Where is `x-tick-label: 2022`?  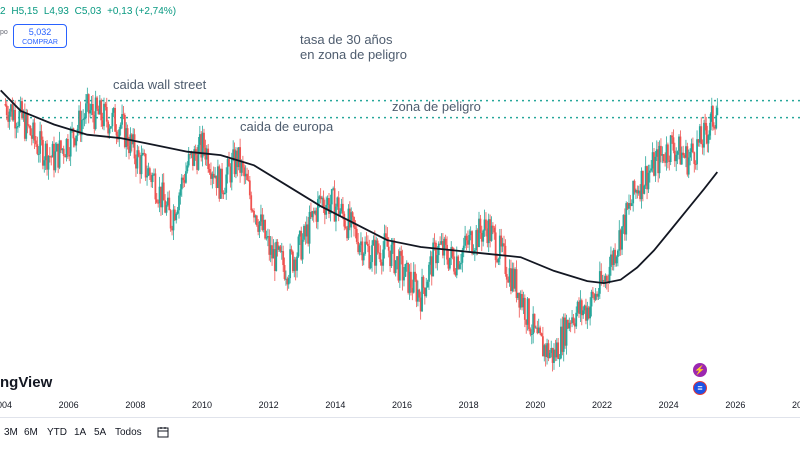
x-tick-label: 2022 is located at coordinates (602, 405).